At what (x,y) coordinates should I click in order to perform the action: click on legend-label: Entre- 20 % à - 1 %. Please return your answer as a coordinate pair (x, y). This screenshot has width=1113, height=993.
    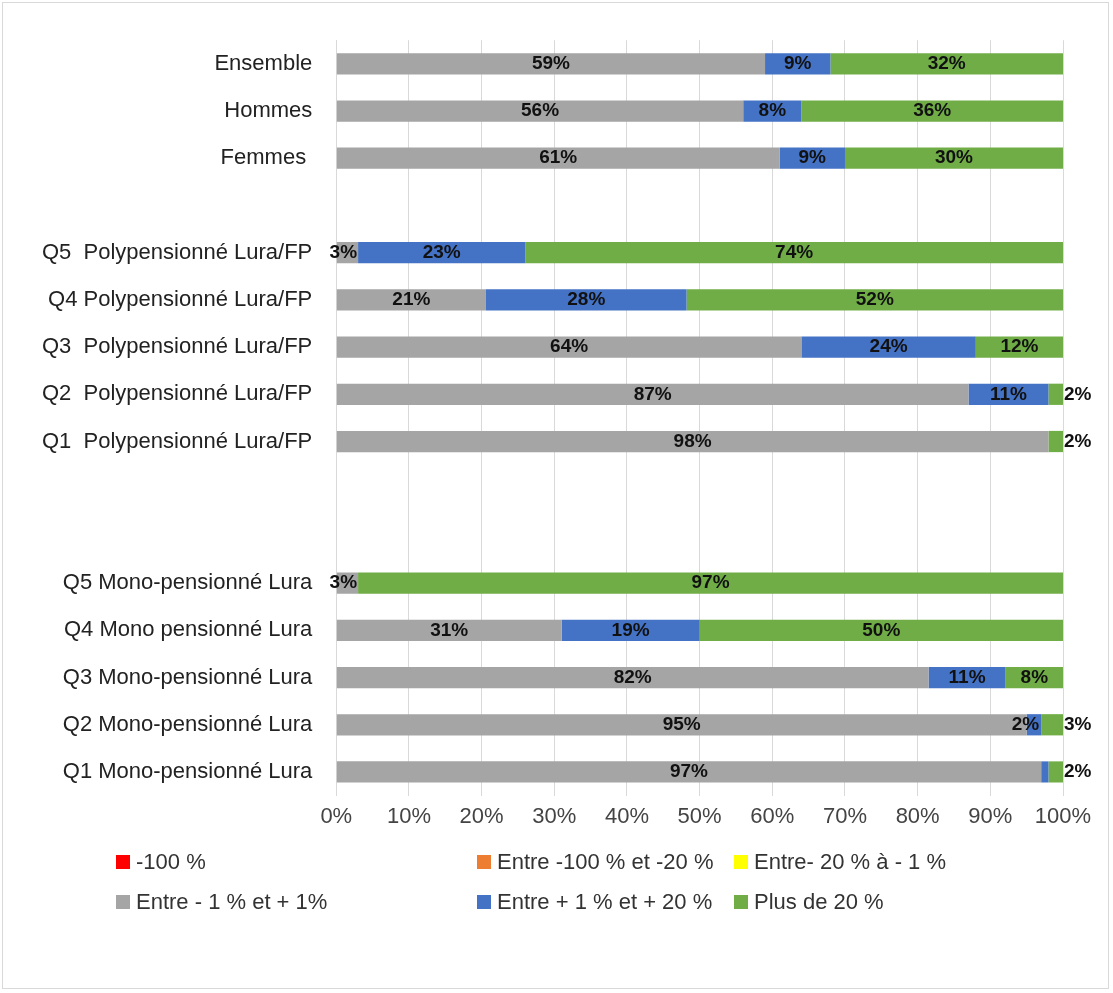
    Looking at the image, I should click on (850, 862).